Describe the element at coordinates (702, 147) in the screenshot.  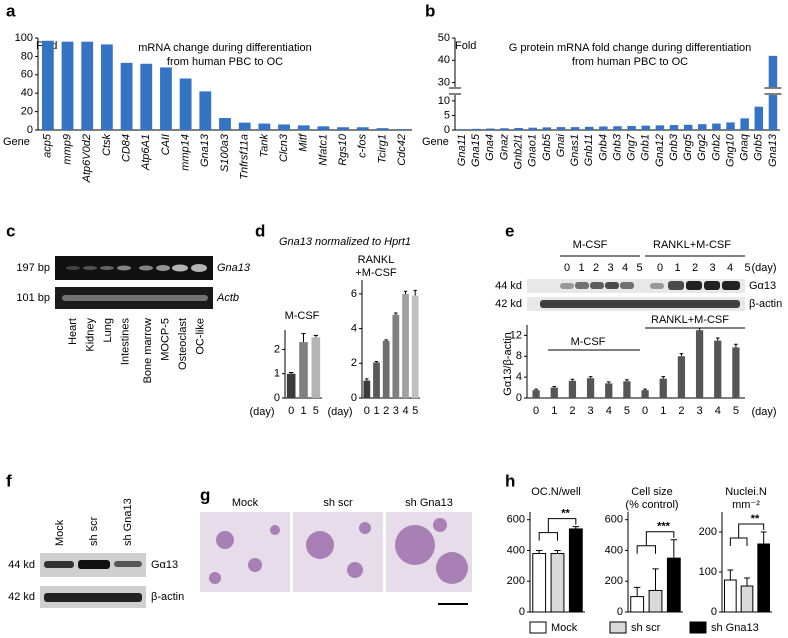
I see `x-tick-label: Gng2` at that location.